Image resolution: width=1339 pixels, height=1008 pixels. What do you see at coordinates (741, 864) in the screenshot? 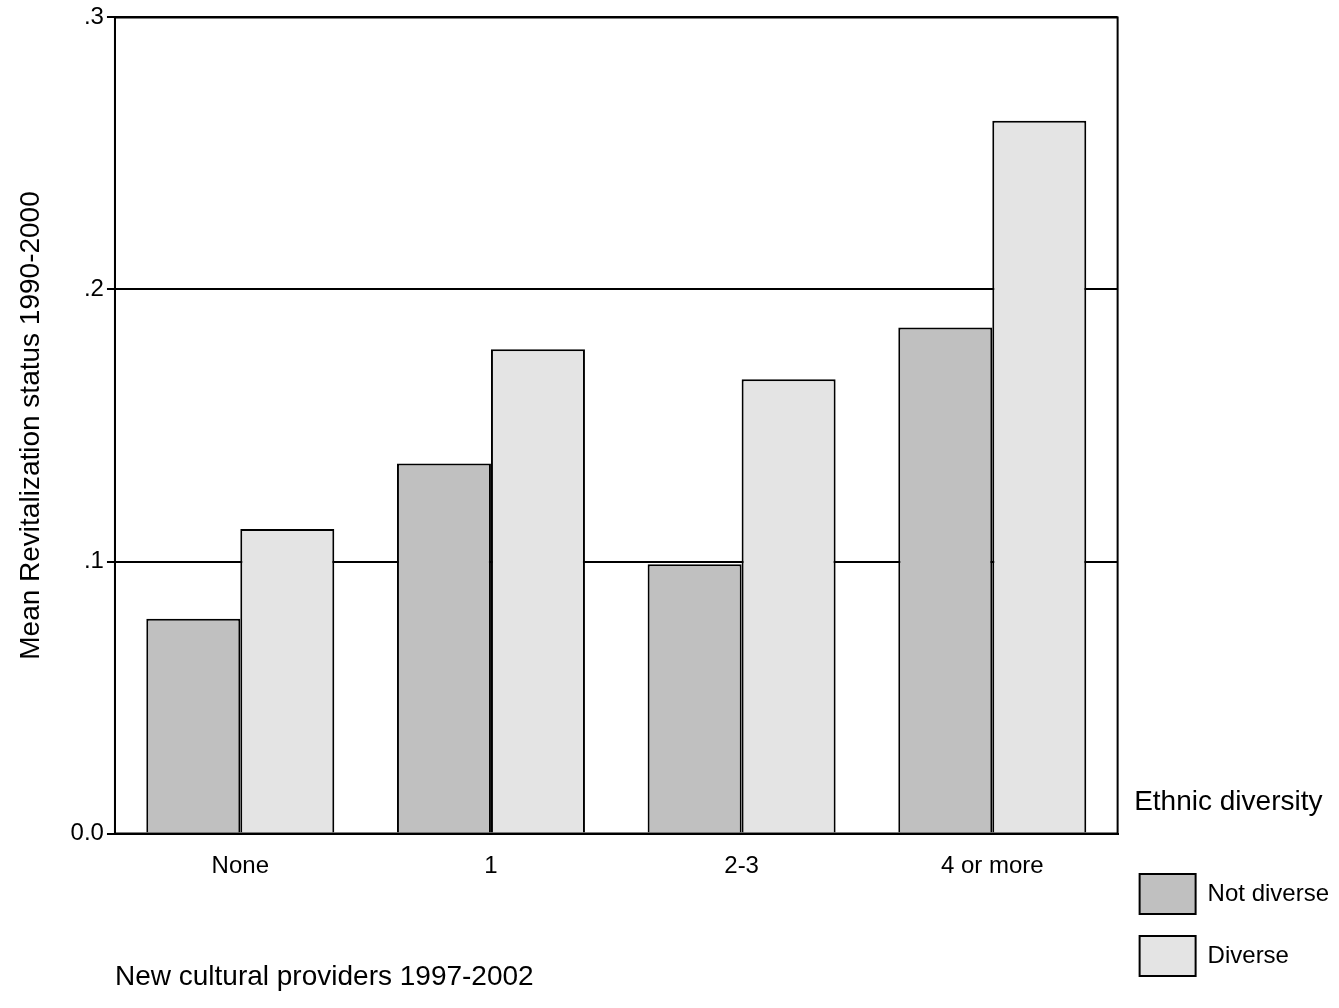
I see `x-tick-label: 2-3` at bounding box center [741, 864].